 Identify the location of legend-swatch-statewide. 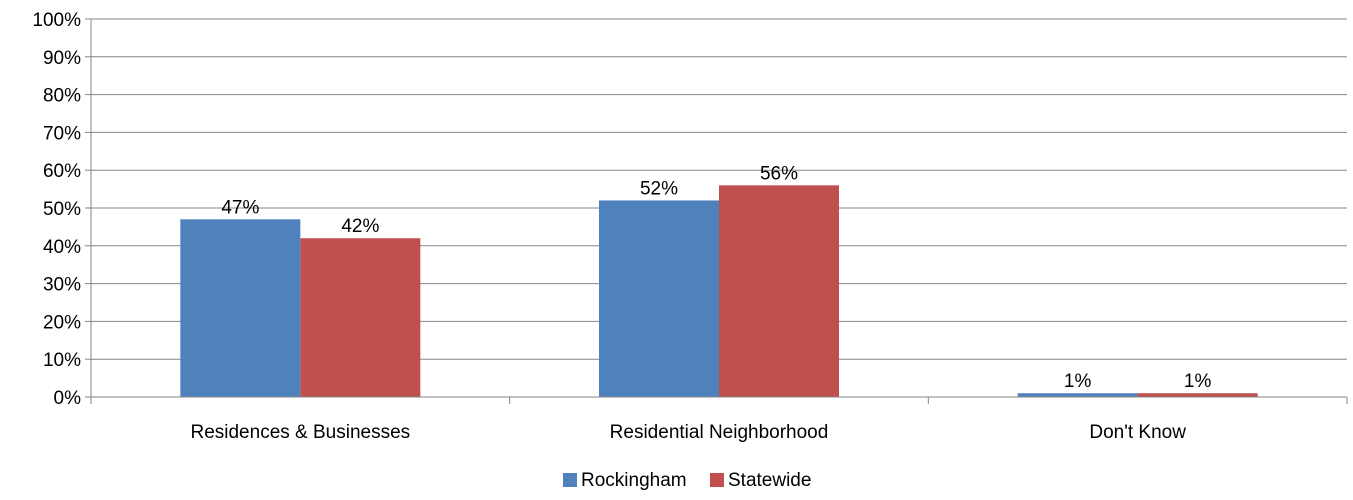
(717, 480).